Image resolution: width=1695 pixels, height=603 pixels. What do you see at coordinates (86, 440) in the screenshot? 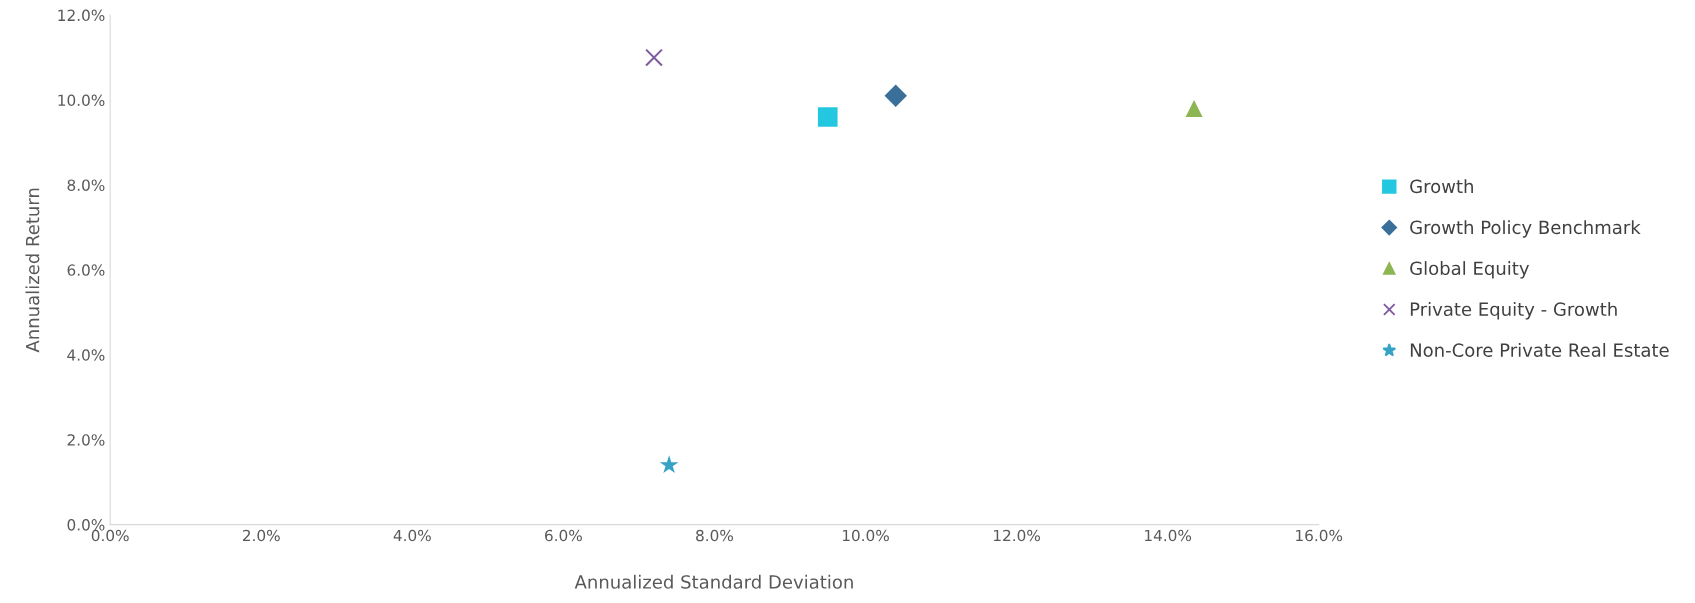
I see `y-tick-label: 2.0%` at bounding box center [86, 440].